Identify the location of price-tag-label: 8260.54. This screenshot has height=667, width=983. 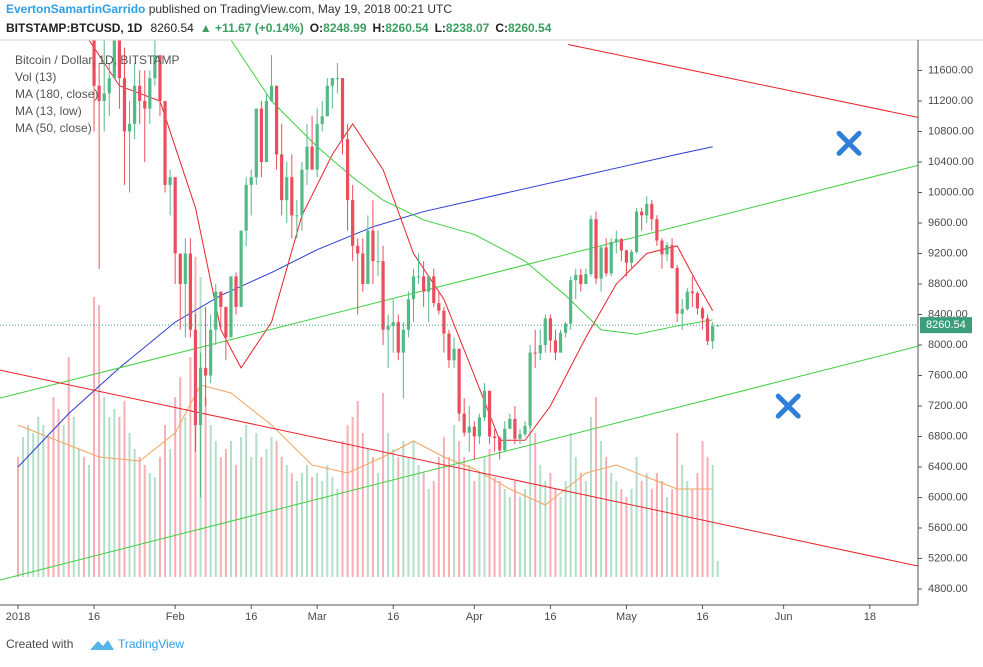
(946, 325).